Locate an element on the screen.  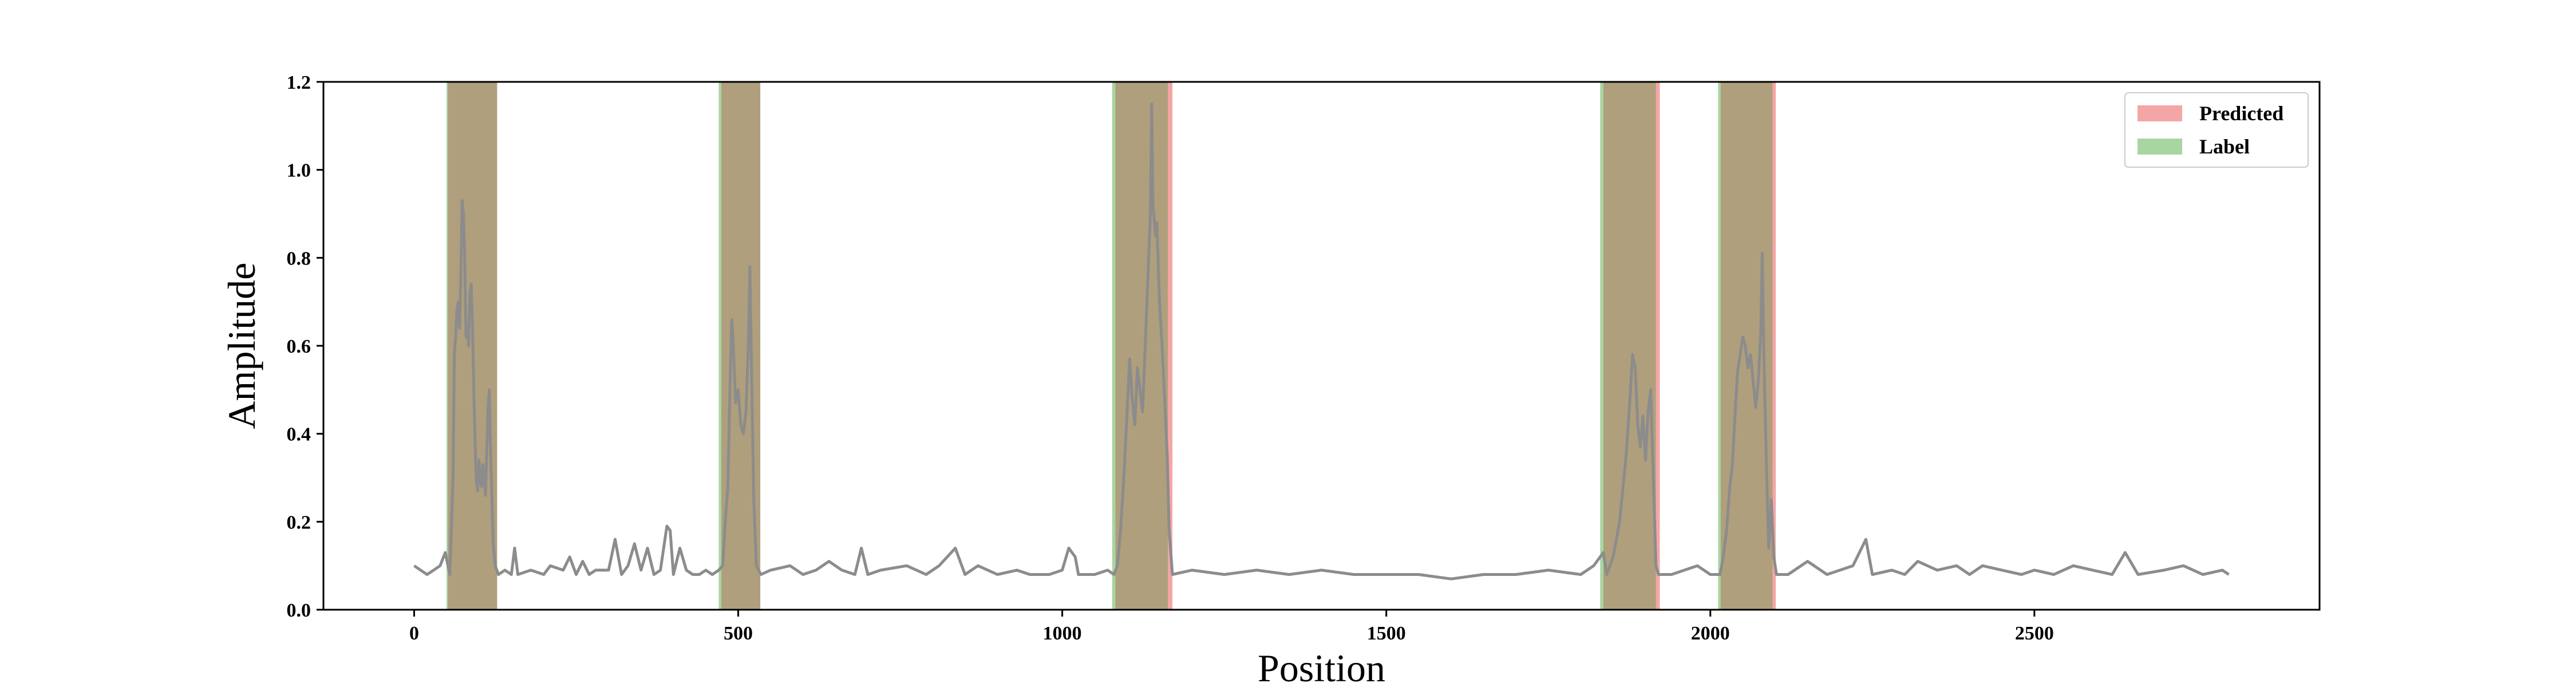
legend-swatch-predicted is located at coordinates (2160, 113).